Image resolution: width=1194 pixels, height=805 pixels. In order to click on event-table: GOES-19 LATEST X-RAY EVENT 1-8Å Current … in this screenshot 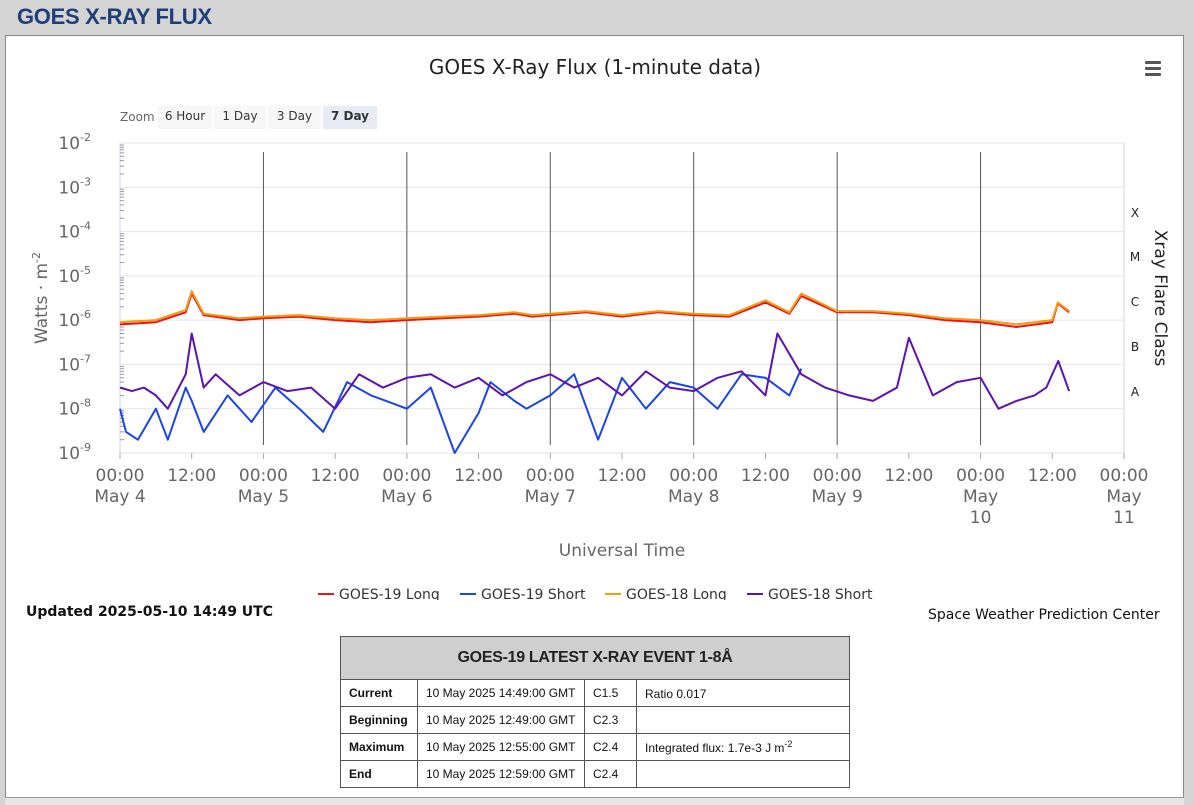, I will do `click(595, 712)`.